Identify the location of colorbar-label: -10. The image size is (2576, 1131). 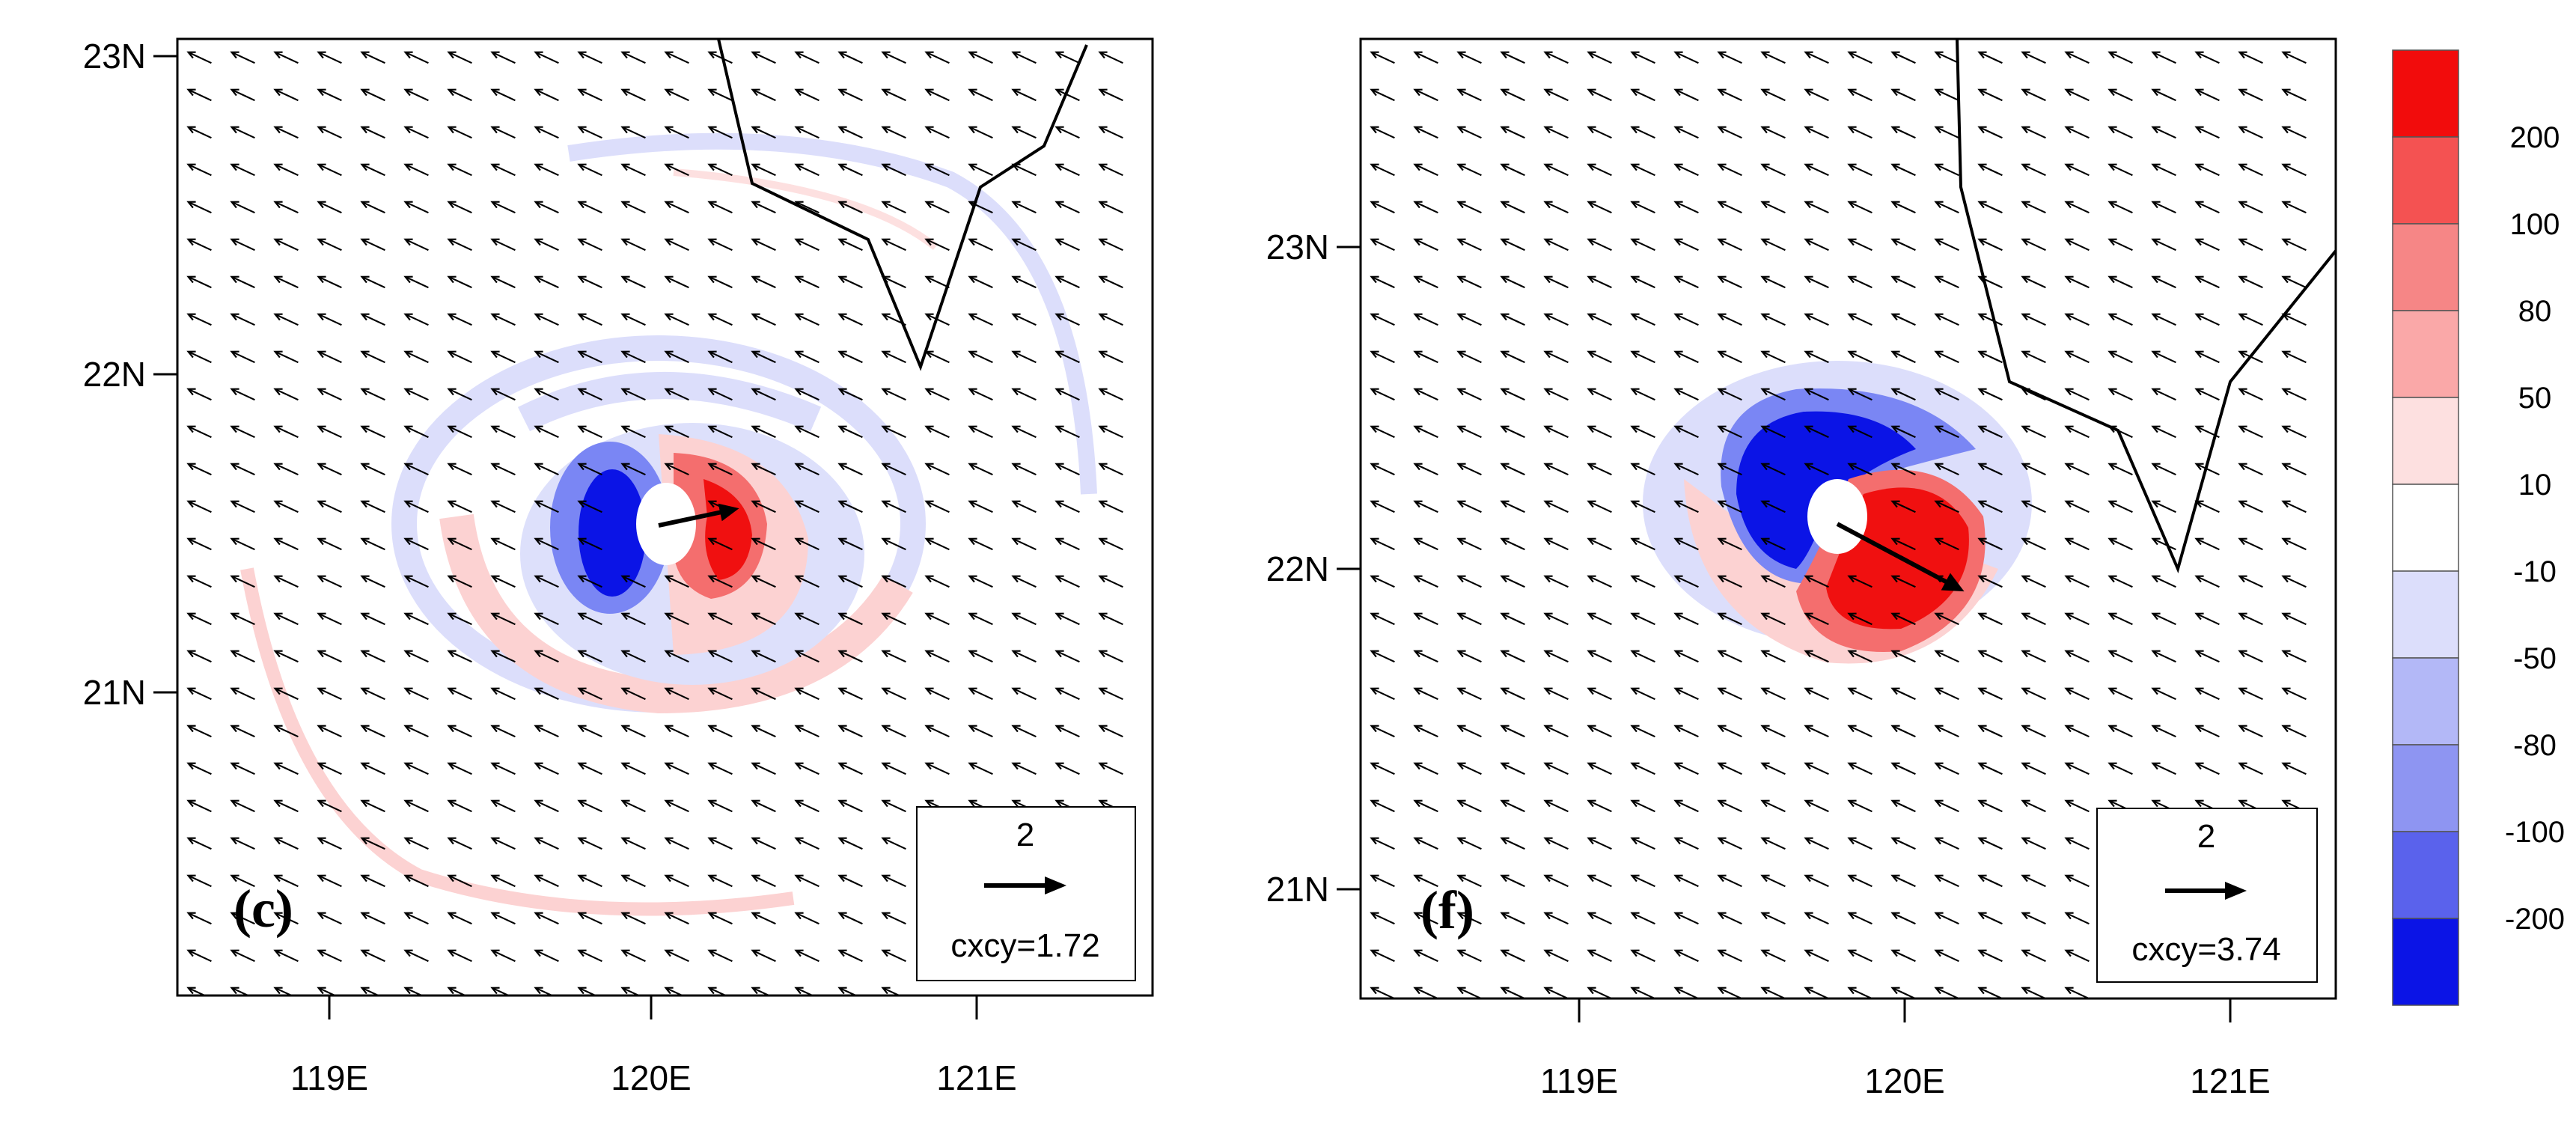
(2535, 571).